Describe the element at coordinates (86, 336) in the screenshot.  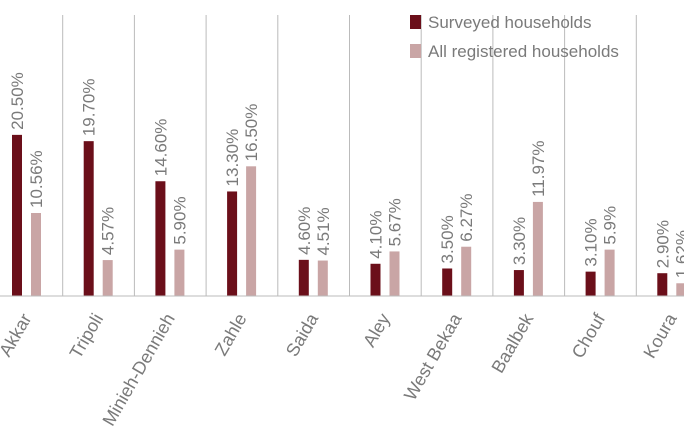
I see `x-tick-label: Tripoli` at that location.